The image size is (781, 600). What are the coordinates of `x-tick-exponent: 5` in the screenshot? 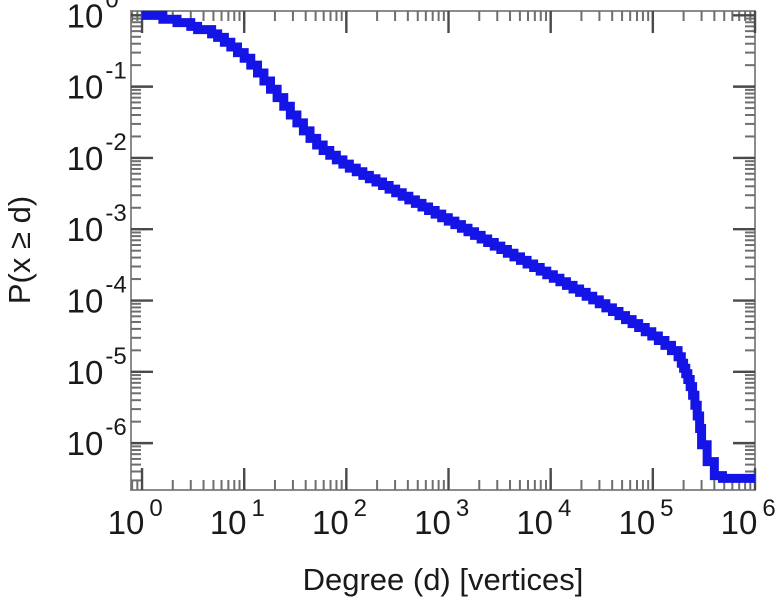 It's located at (666, 508).